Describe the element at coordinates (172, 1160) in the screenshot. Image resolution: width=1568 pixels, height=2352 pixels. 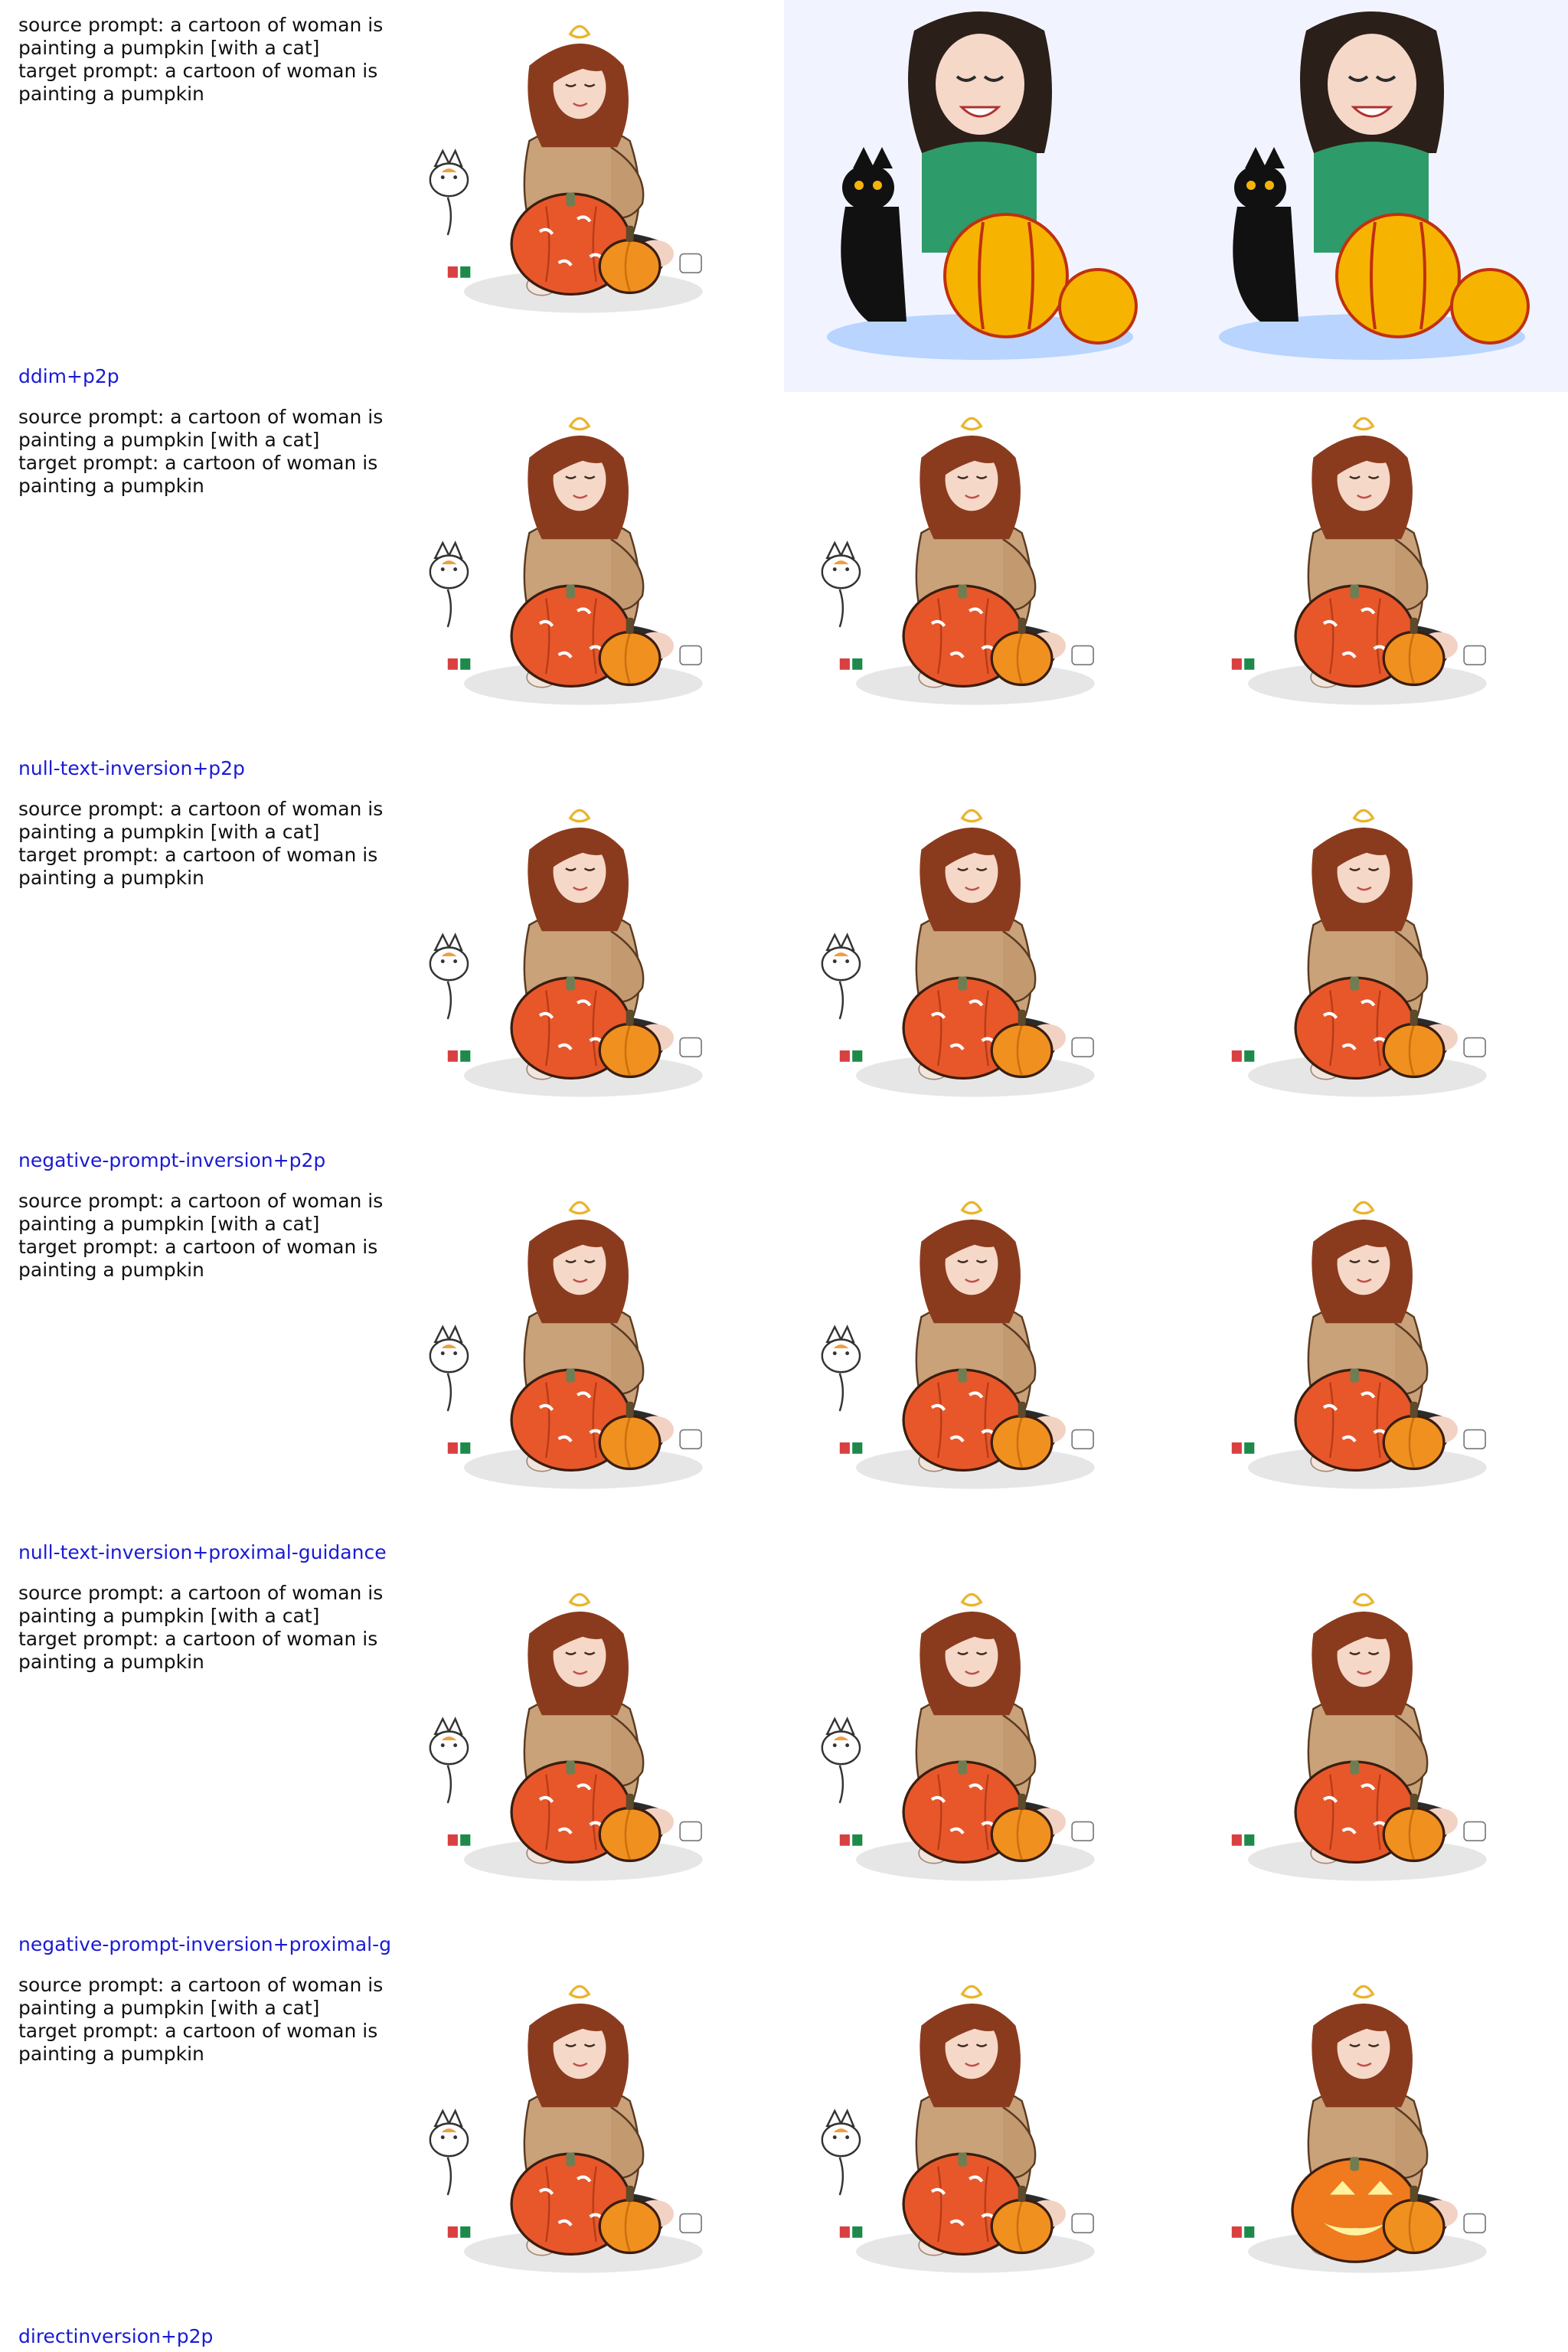
I see `method-label: negative-prompt-inversion+p2p` at that location.